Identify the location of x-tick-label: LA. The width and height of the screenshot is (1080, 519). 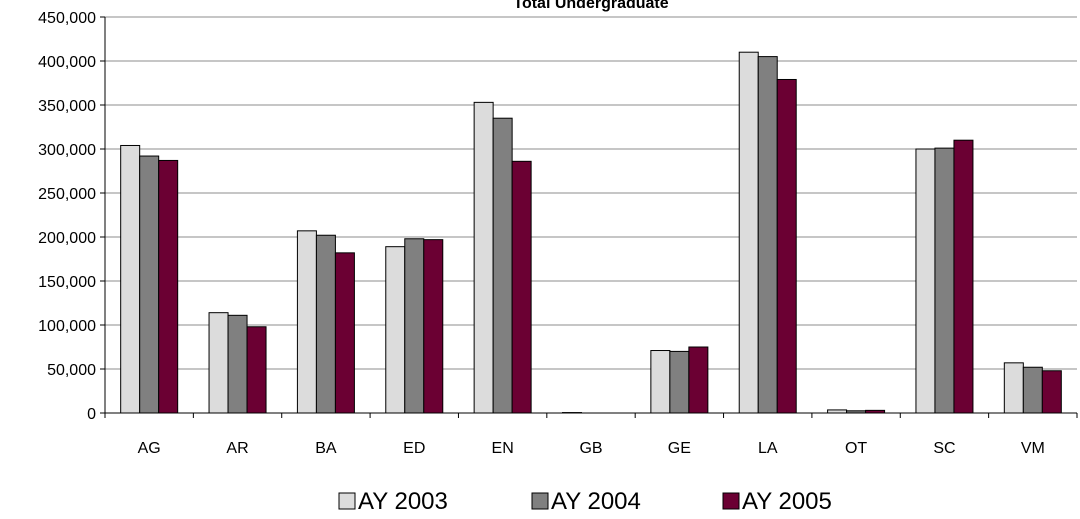
(768, 448).